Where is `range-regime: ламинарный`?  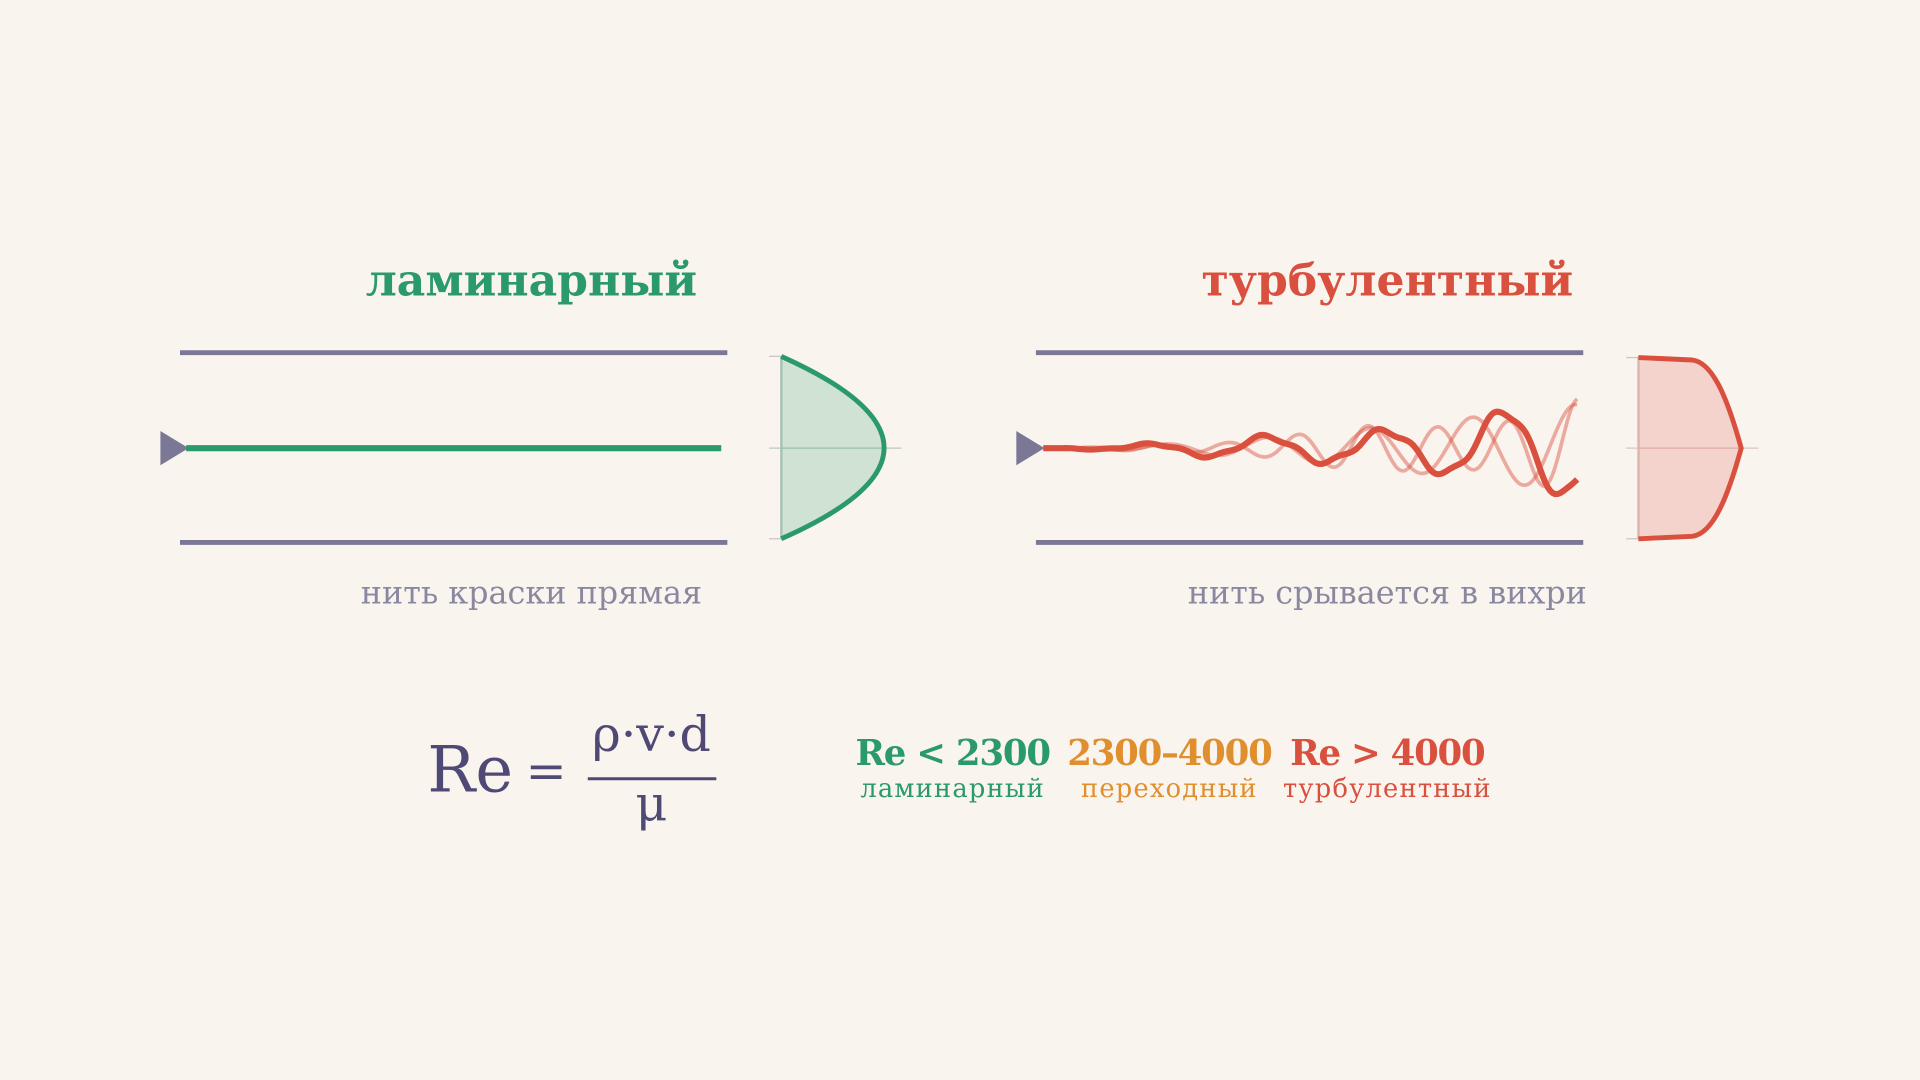
range-regime: ламинарный is located at coordinates (952, 789).